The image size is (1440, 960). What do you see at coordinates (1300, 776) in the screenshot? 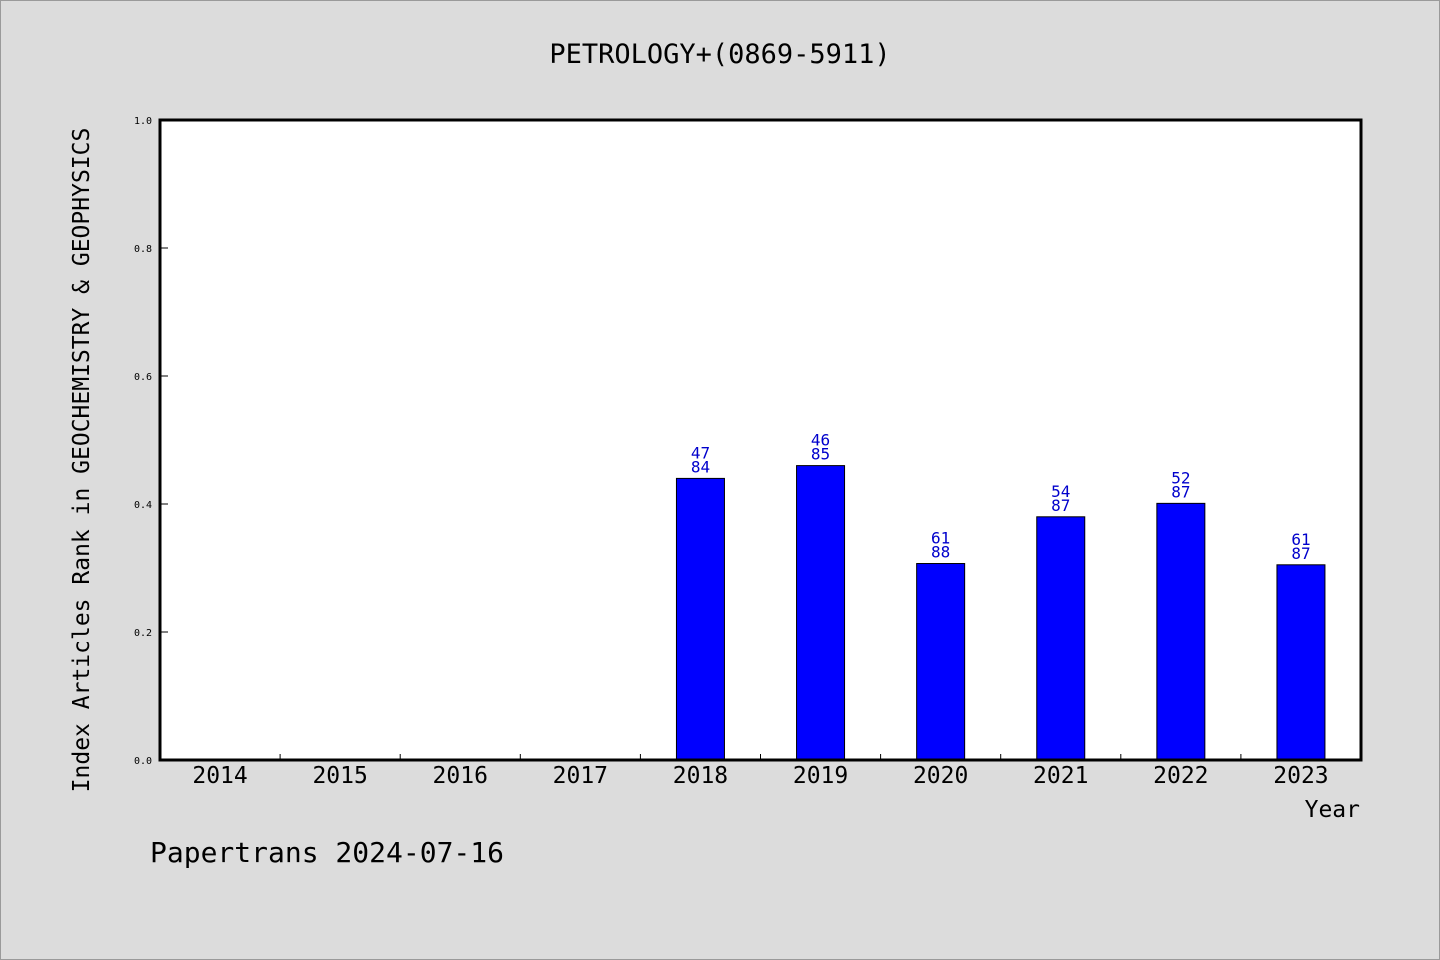
I see `x-tick-label: 2023` at bounding box center [1300, 776].